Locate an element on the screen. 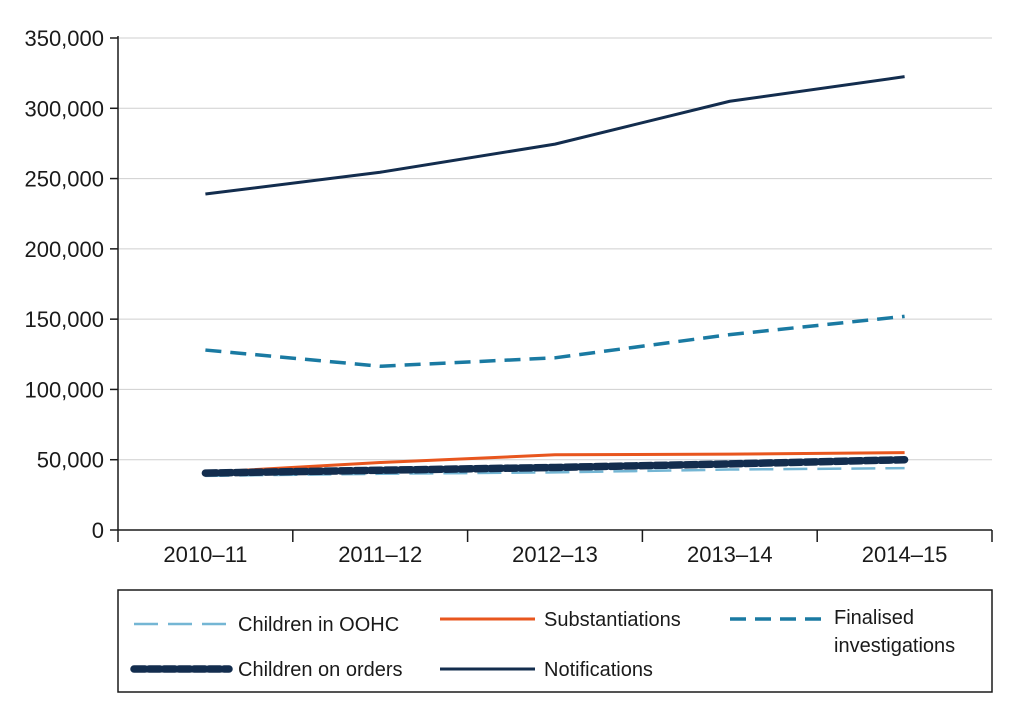  legend-label-children-on-orders: Children on orders is located at coordinates (320, 670).